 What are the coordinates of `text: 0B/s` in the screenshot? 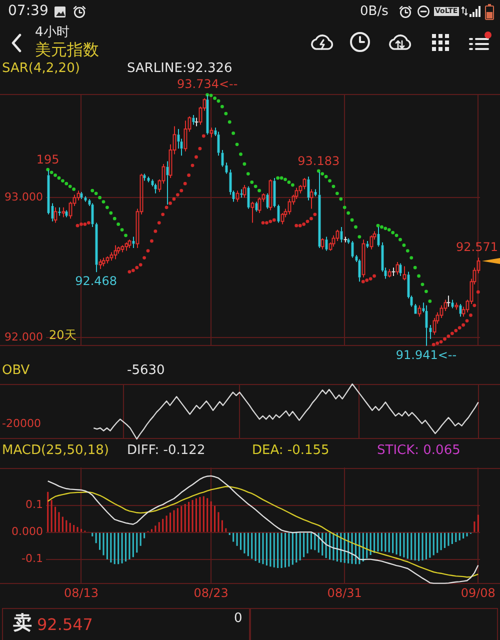 It's located at (374, 12).